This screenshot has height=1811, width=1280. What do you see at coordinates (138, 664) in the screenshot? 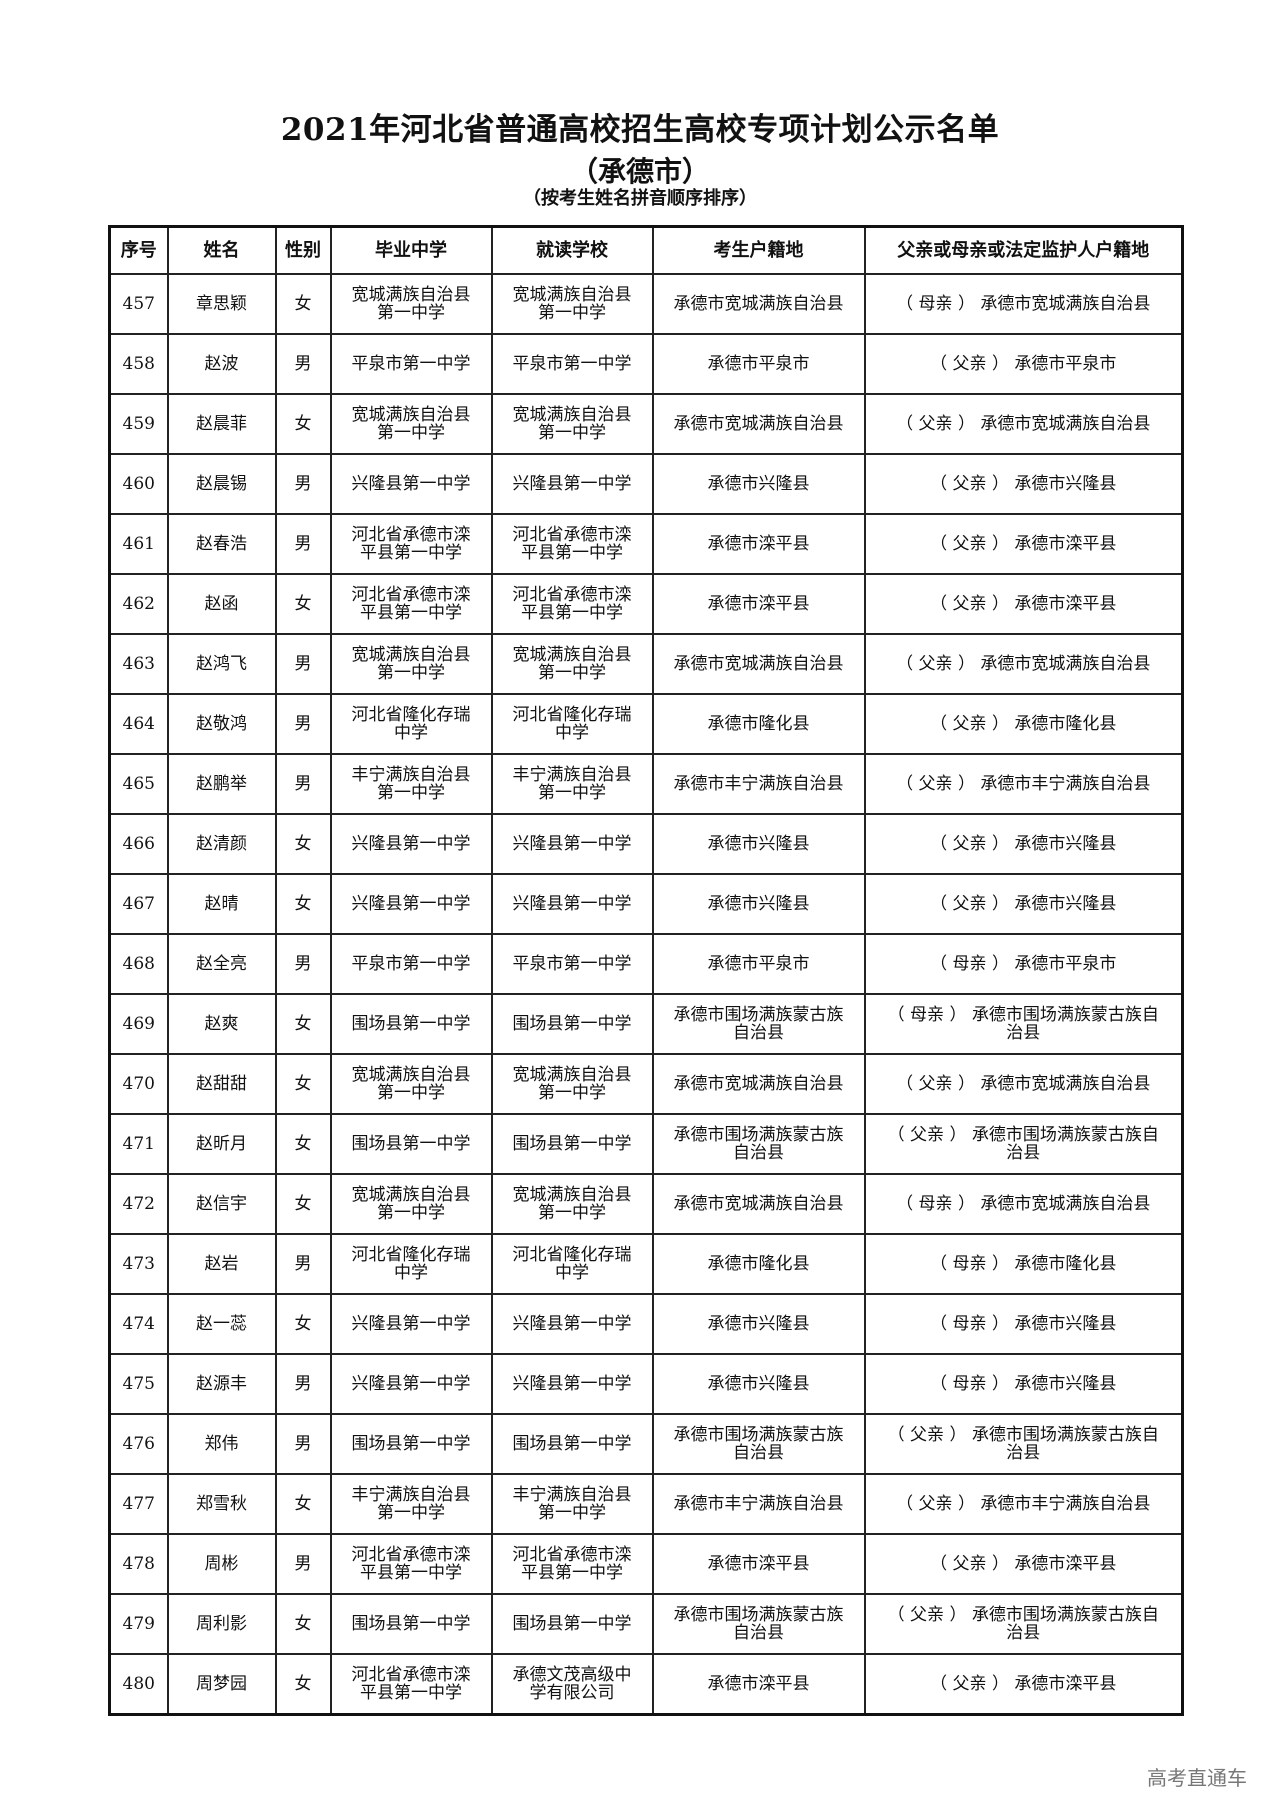
I see `cell-seq: 463` at bounding box center [138, 664].